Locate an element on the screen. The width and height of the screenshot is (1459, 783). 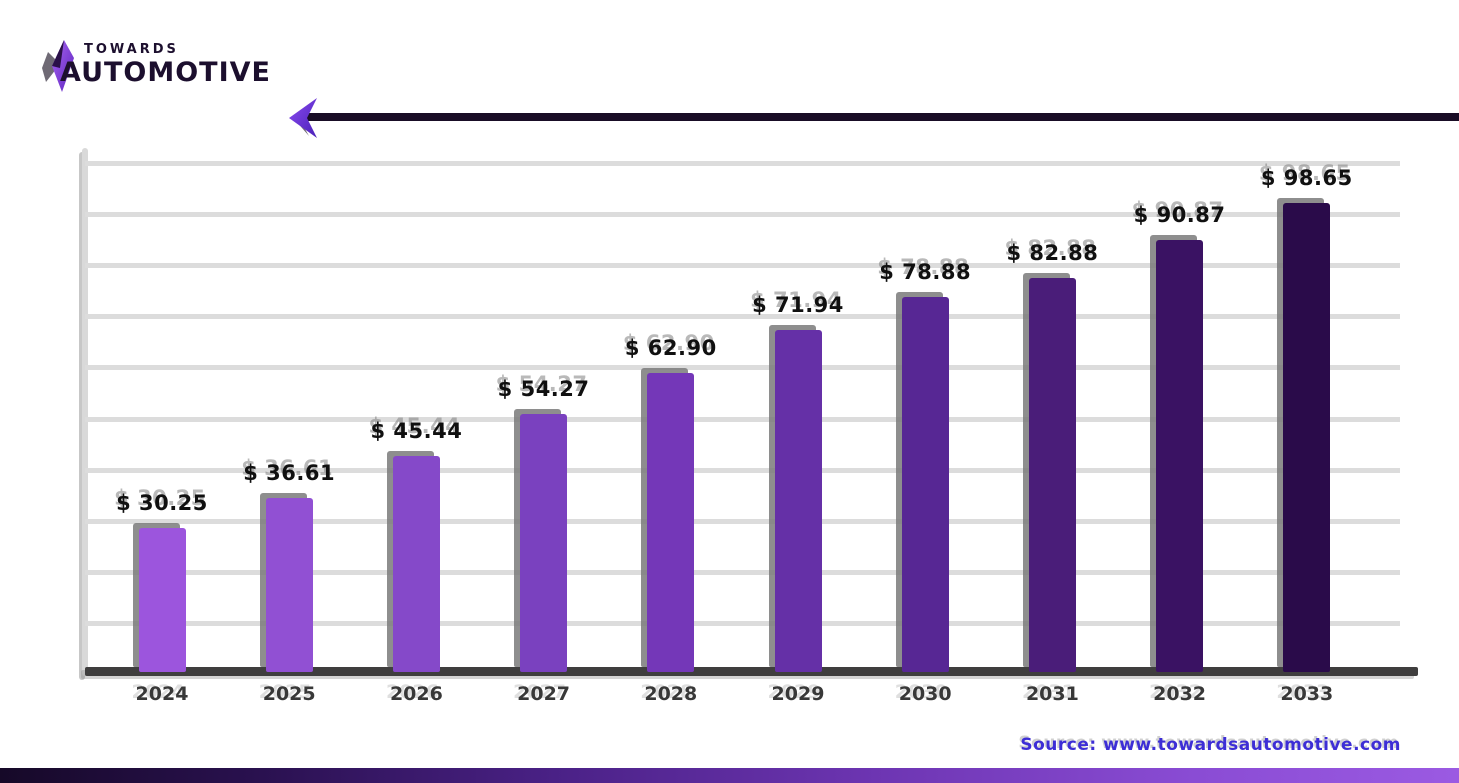
bar-value-label: $ 98.65 is located at coordinates (1306, 178).